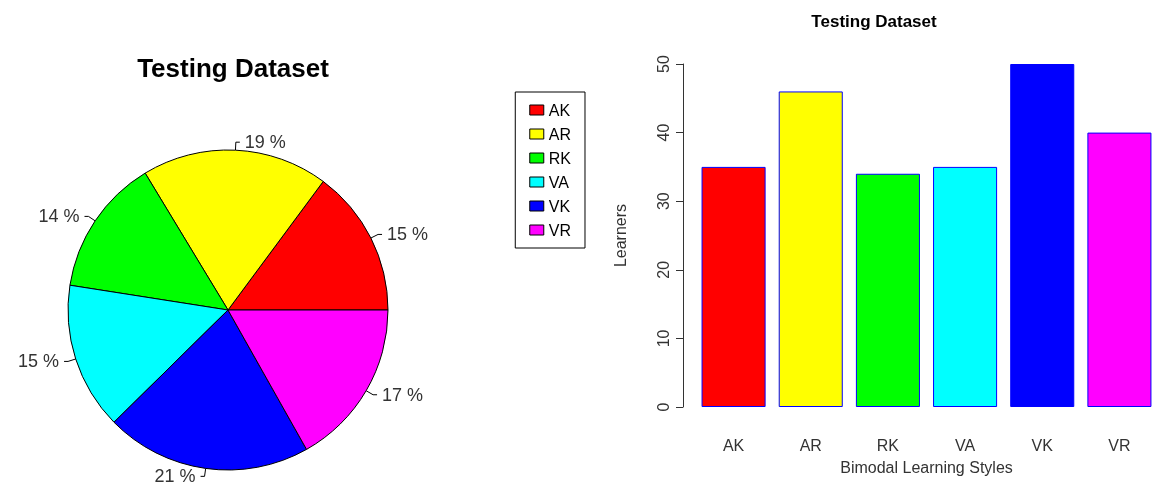 The height and width of the screenshot is (501, 1158). I want to click on data-label: 19 %, so click(265, 142).